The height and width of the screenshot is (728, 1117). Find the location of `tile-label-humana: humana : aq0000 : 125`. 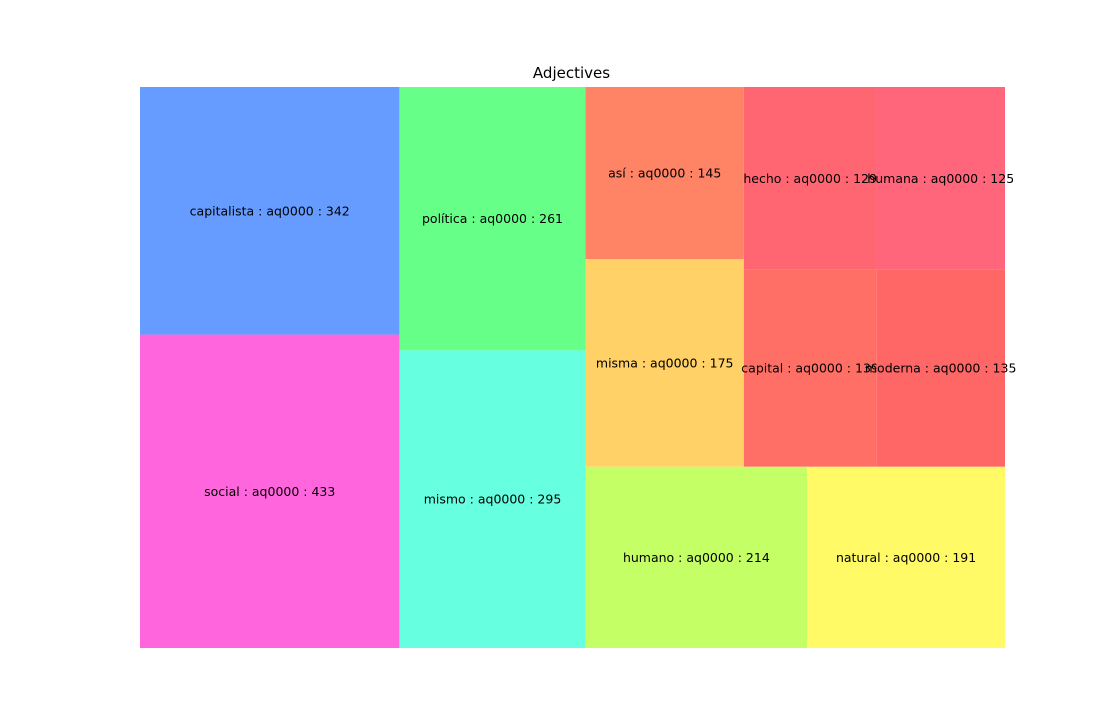

tile-label-humana: humana : aq0000 : 125 is located at coordinates (940, 178).